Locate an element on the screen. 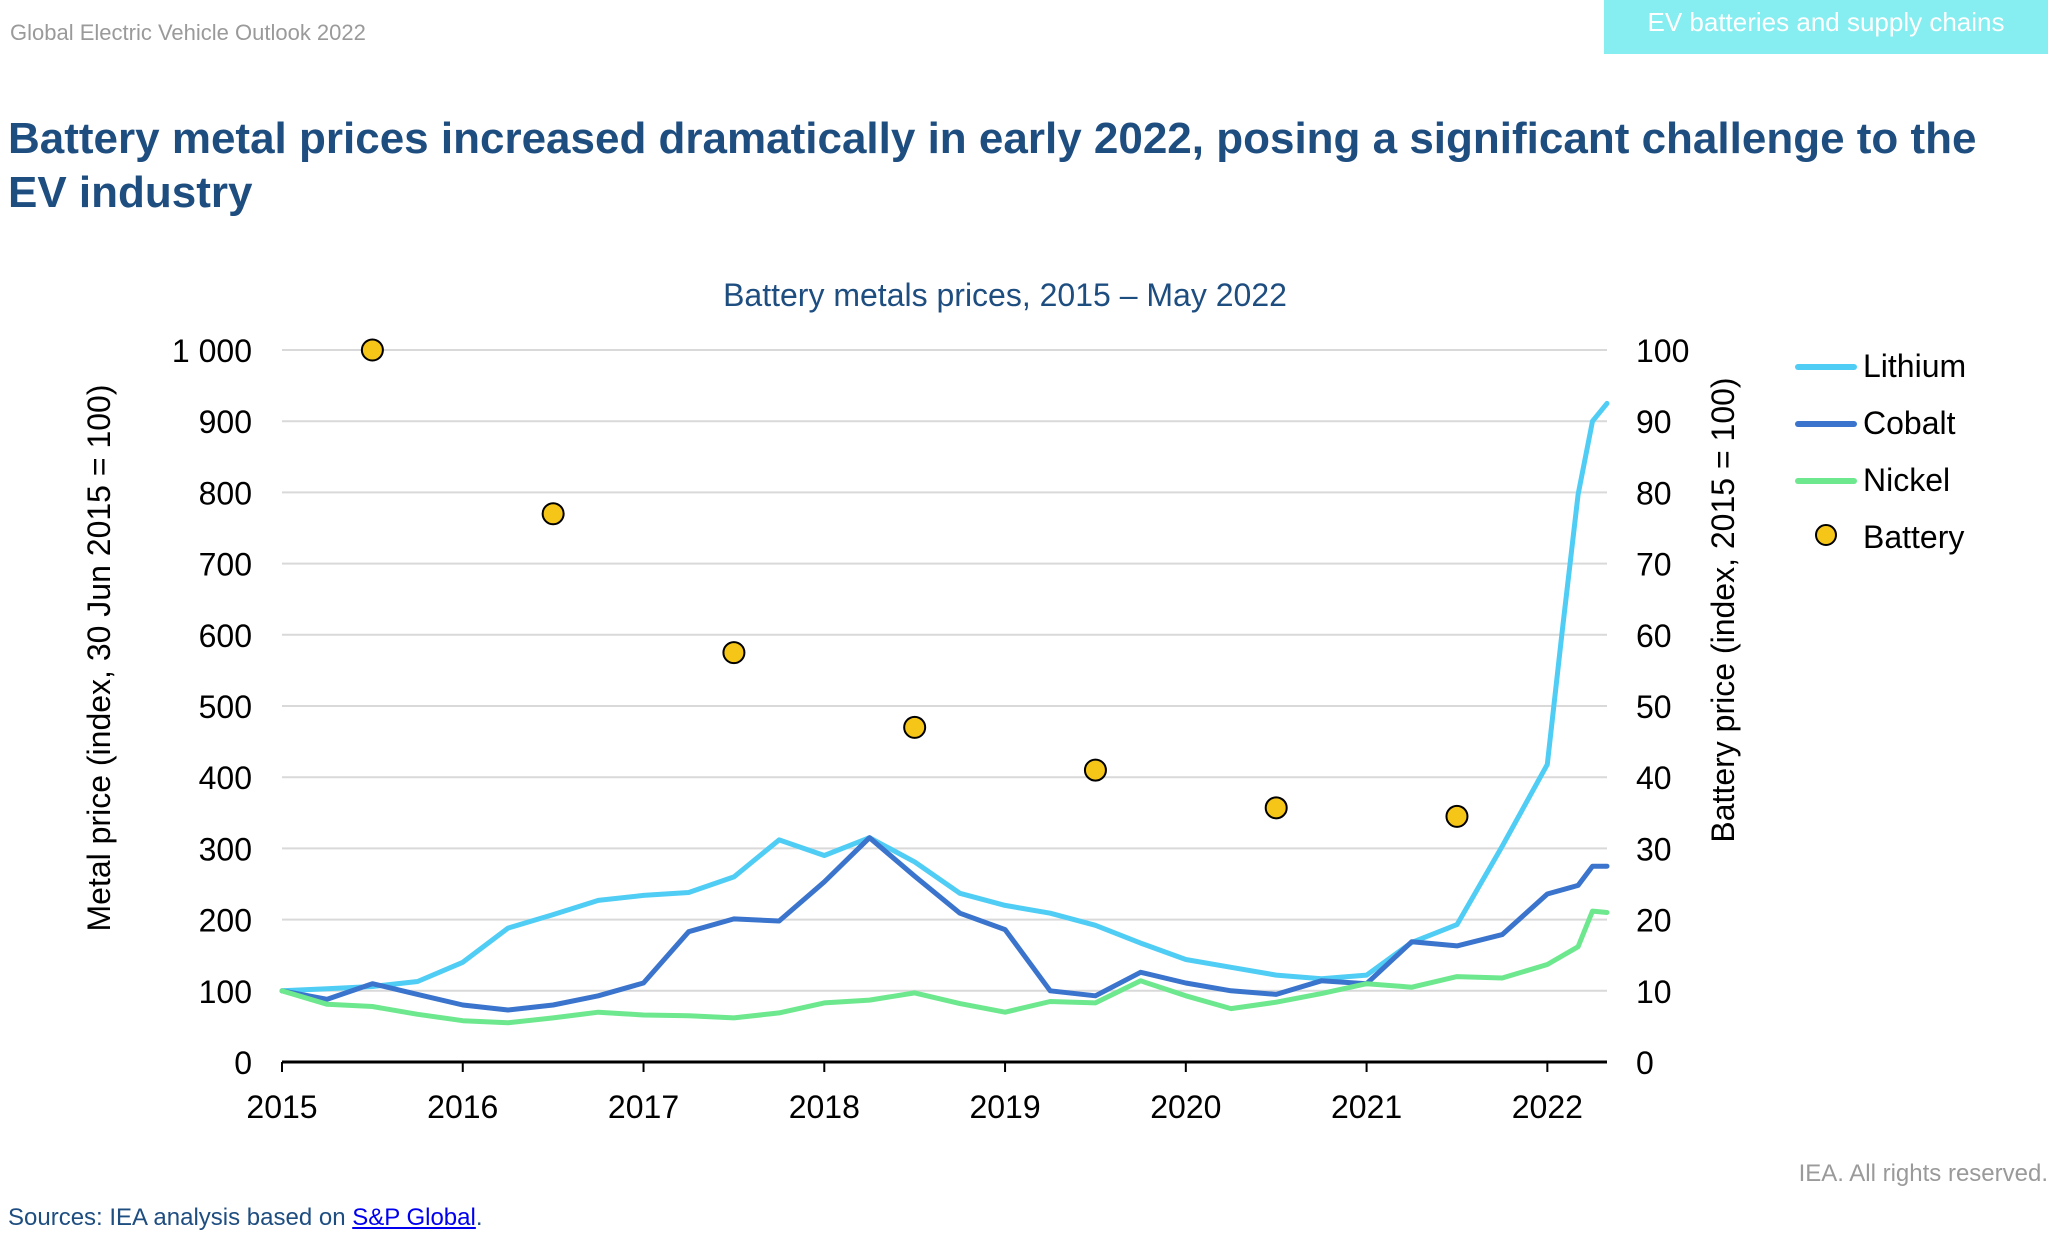 This screenshot has width=2060, height=1256. y-axis-label-right: Battery price (index, 2015 = 100) is located at coordinates (1723, 609).